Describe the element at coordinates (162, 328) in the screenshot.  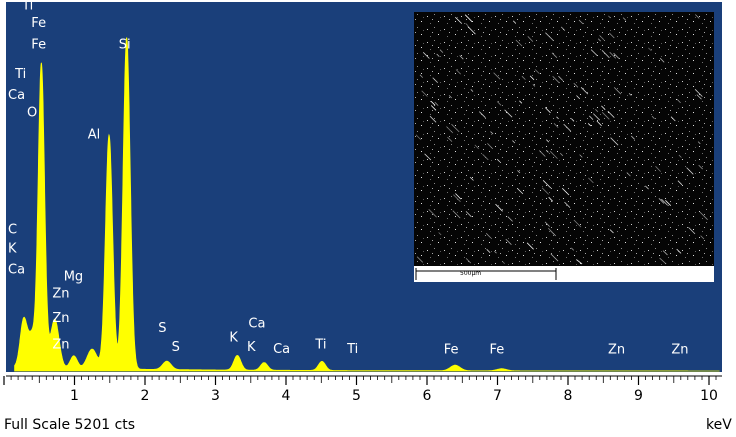
I see `peak-label-15: S` at that location.